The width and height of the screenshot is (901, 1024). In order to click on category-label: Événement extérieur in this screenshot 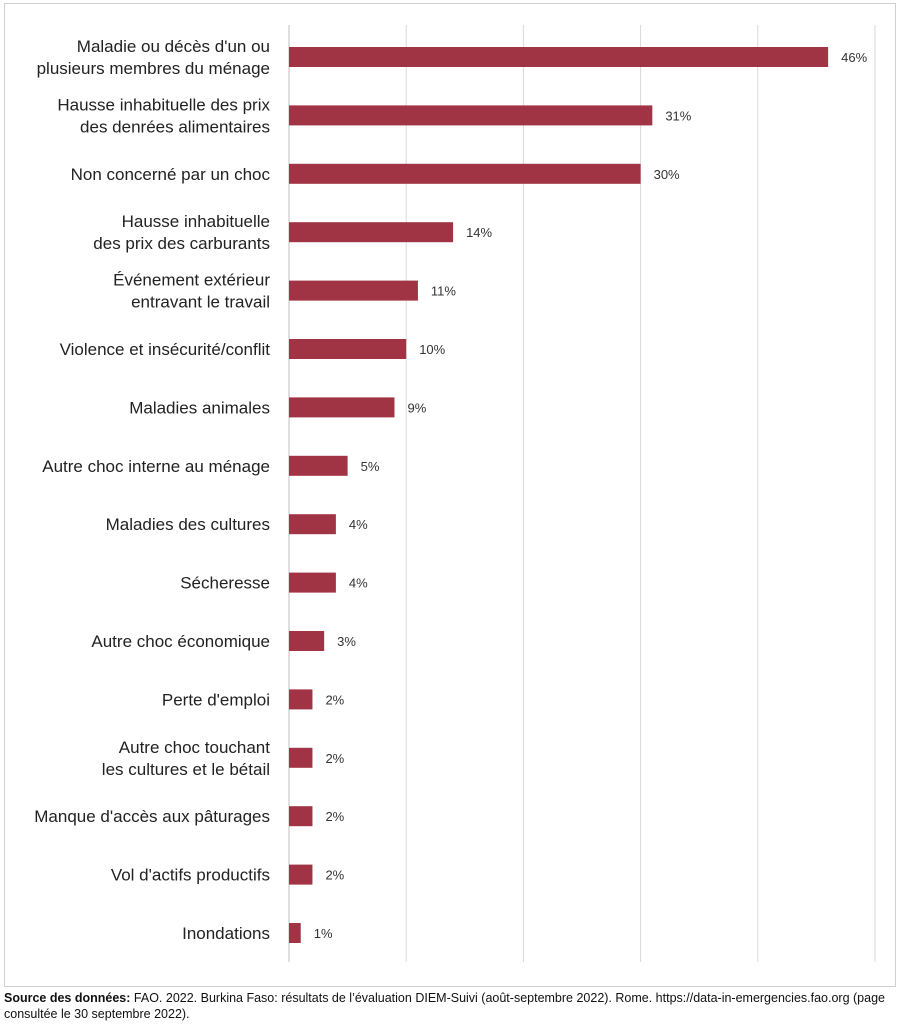, I will do `click(191, 280)`.